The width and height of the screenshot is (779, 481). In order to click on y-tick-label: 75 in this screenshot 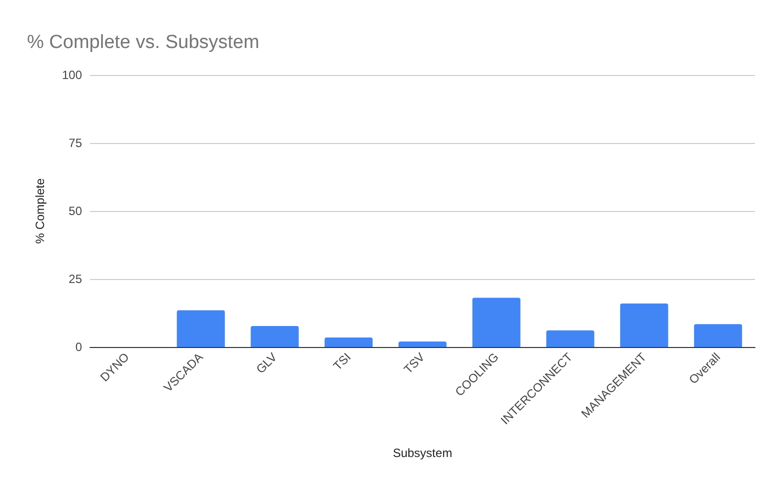, I will do `click(75, 143)`.